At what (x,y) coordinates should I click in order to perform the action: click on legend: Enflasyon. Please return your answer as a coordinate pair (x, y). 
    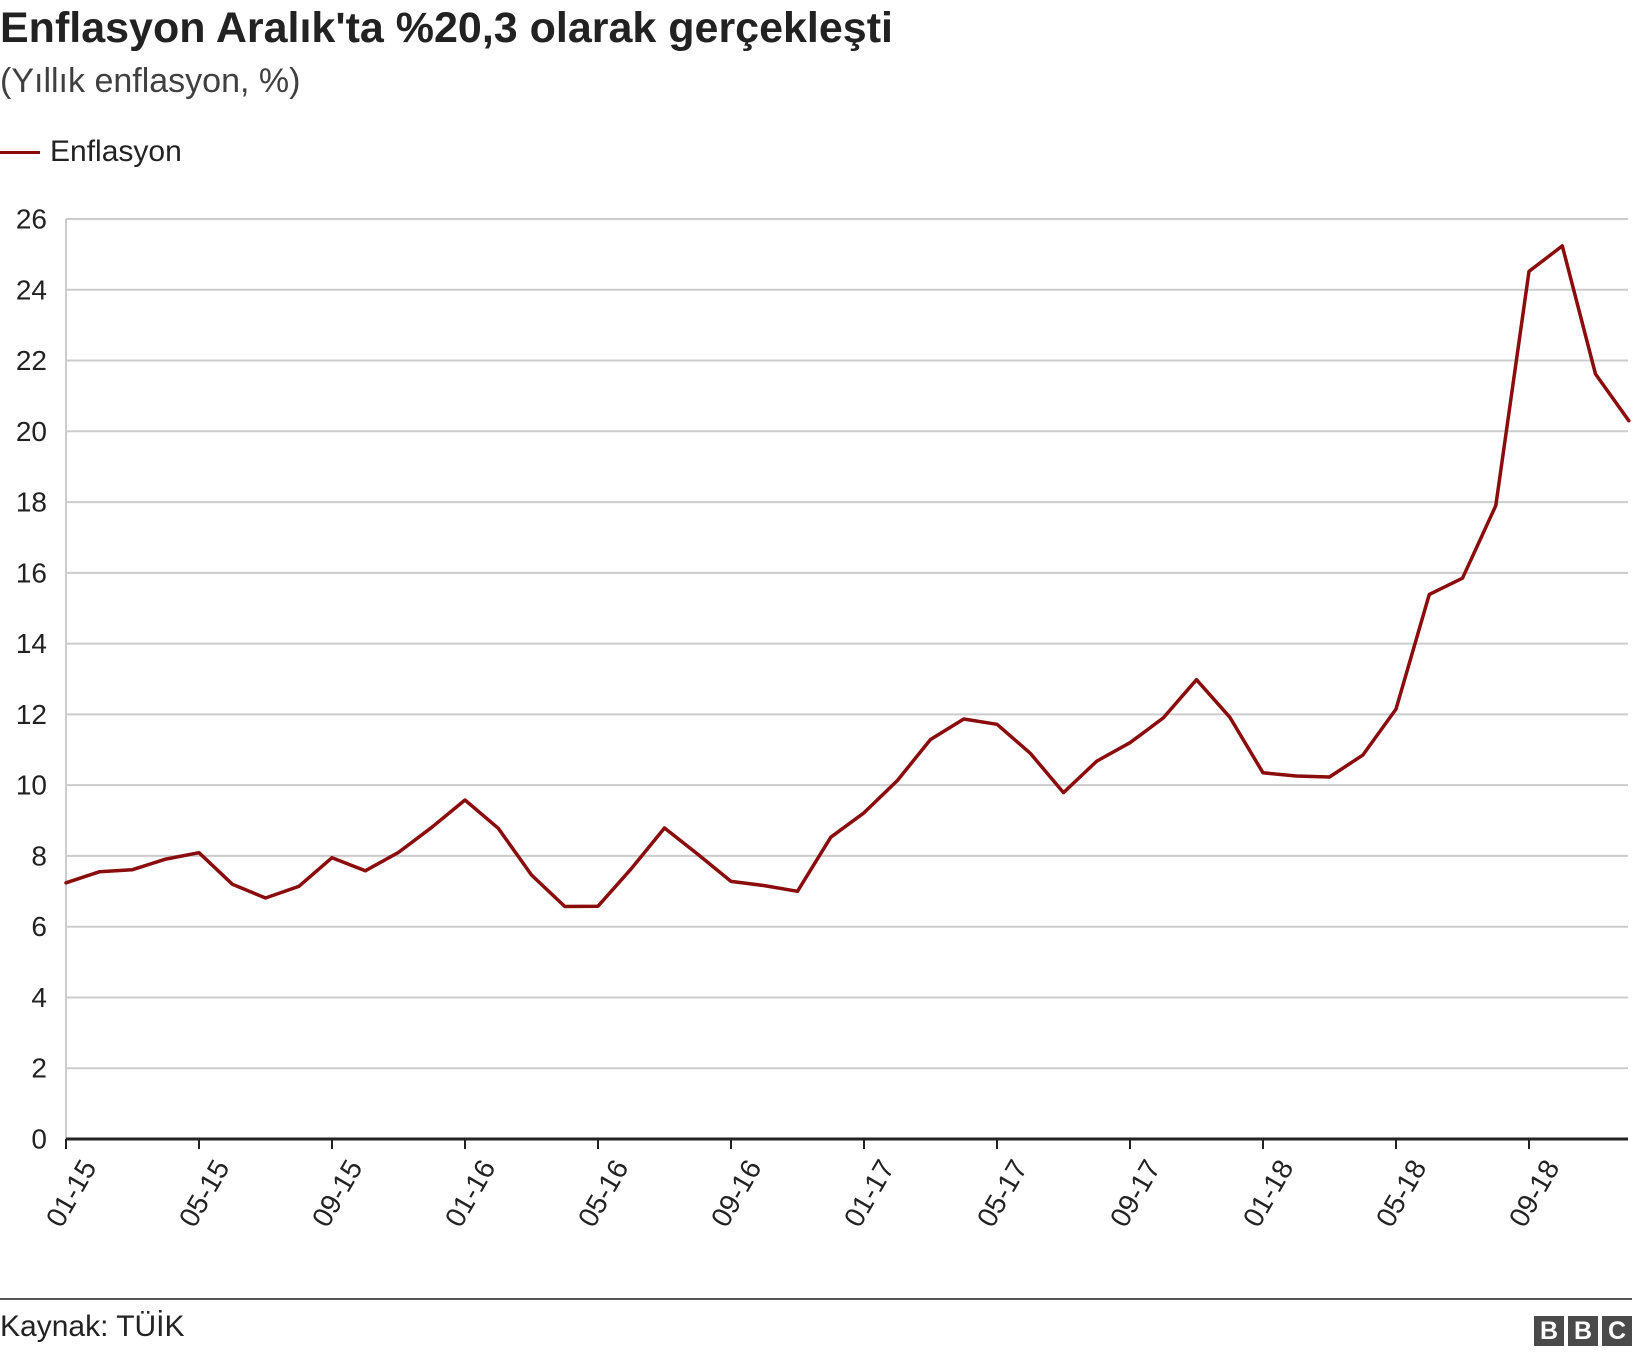
    Looking at the image, I should click on (91, 152).